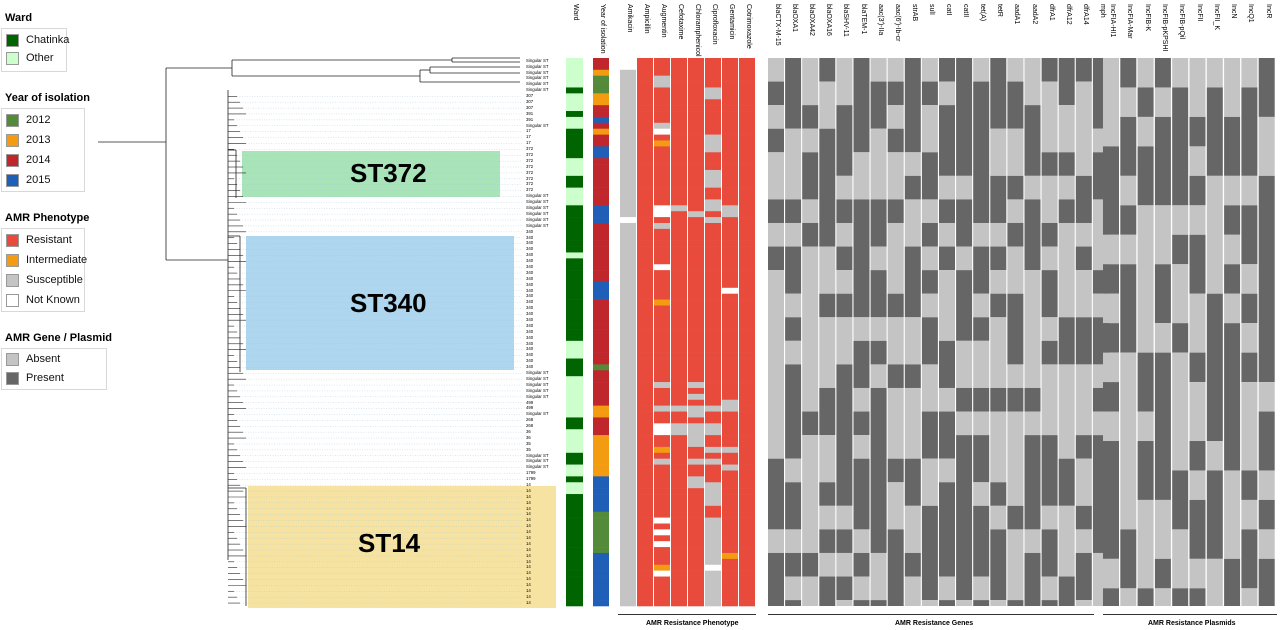  What do you see at coordinates (602, 29) in the screenshot?
I see `column-header: Year of isolation` at bounding box center [602, 29].